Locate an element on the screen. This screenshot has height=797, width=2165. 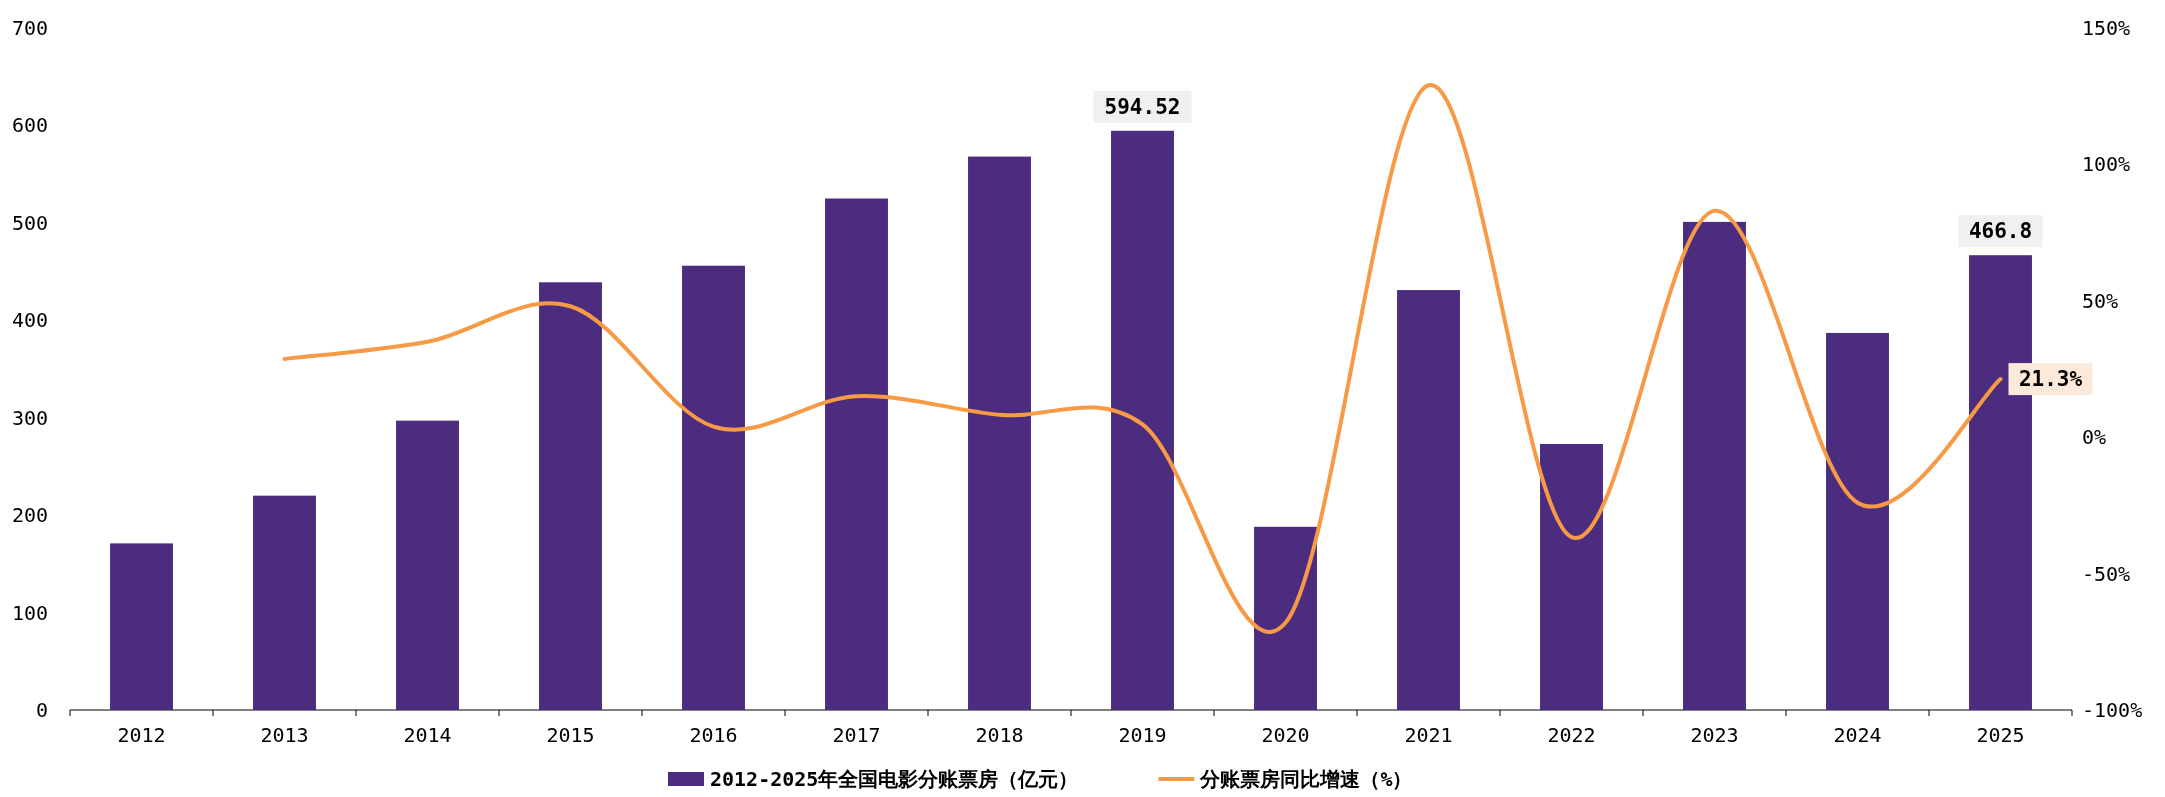
x-tick-label: 2019 is located at coordinates (1142, 735).